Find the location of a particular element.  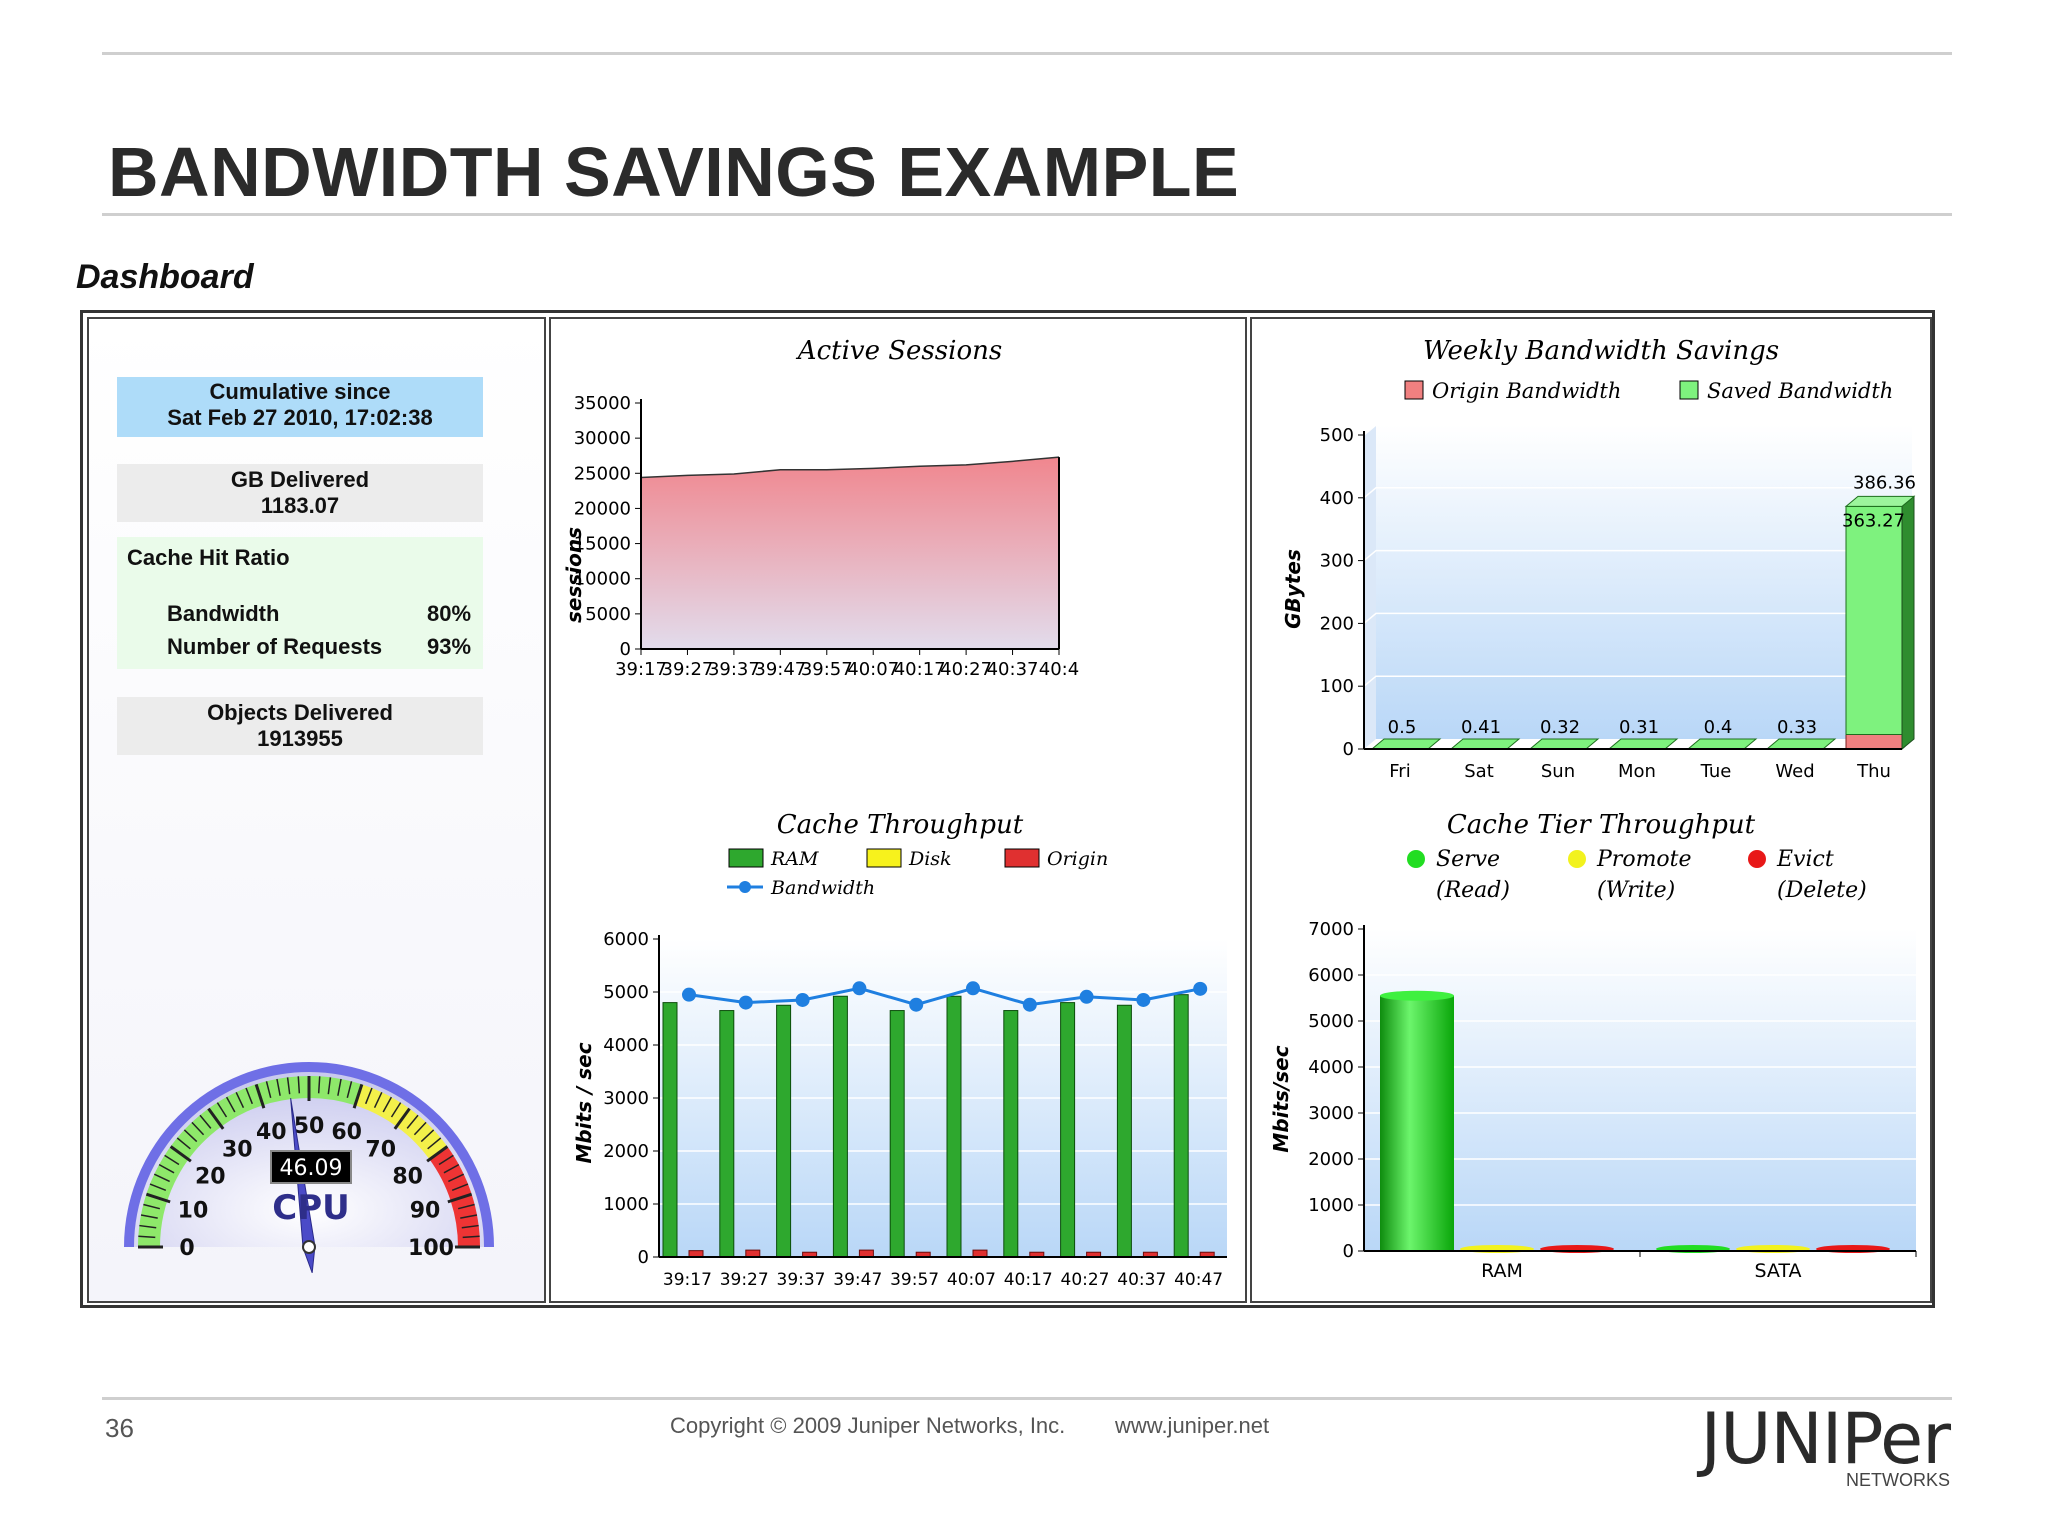

wb-data-label: 0.5 is located at coordinates (1402, 727).